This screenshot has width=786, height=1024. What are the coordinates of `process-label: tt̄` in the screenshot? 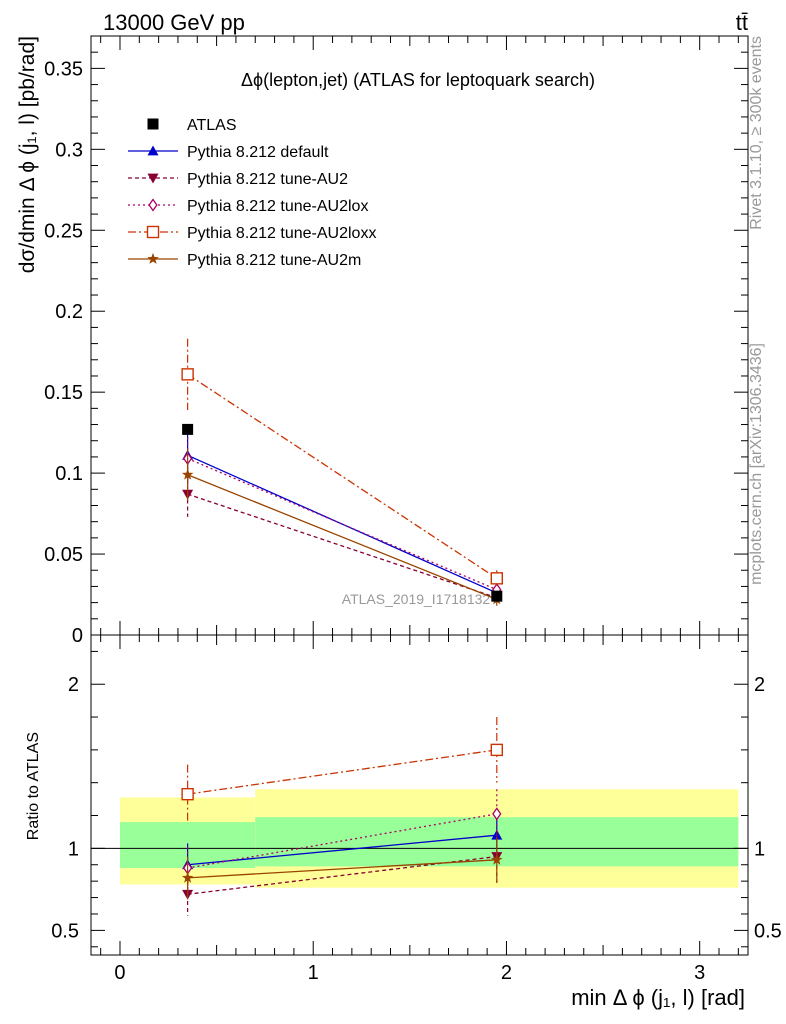 It's located at (742, 22).